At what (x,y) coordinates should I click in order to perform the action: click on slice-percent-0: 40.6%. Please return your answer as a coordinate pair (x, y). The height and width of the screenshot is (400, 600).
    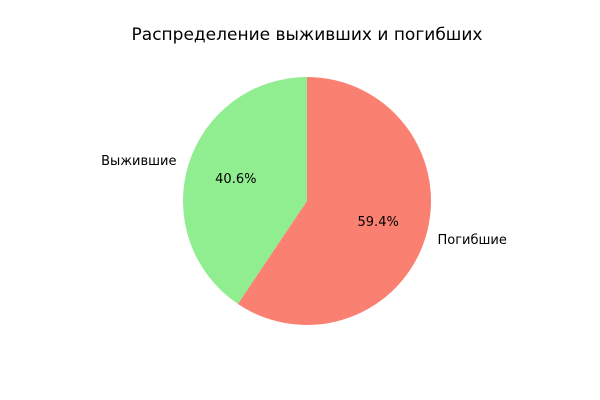
    Looking at the image, I should click on (235, 179).